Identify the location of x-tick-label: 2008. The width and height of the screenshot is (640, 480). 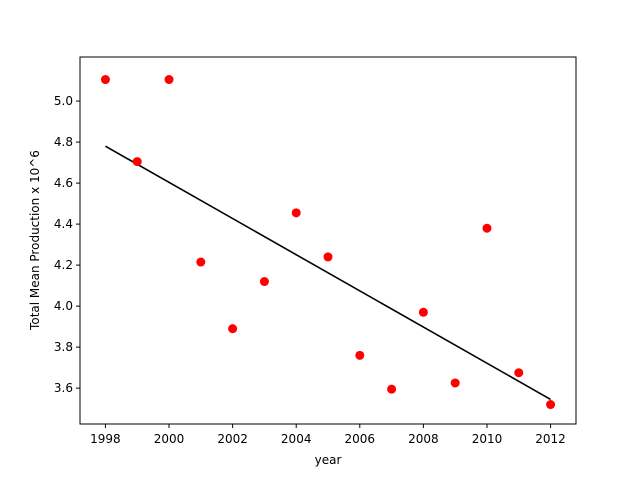
(423, 439).